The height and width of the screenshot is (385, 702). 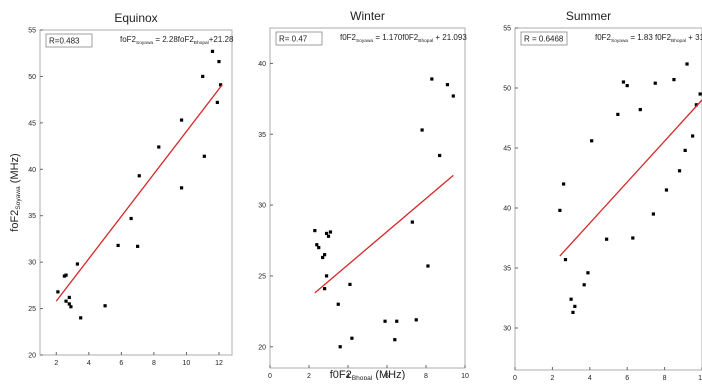 I want to click on chart-title: Winter, so click(x=367, y=16).